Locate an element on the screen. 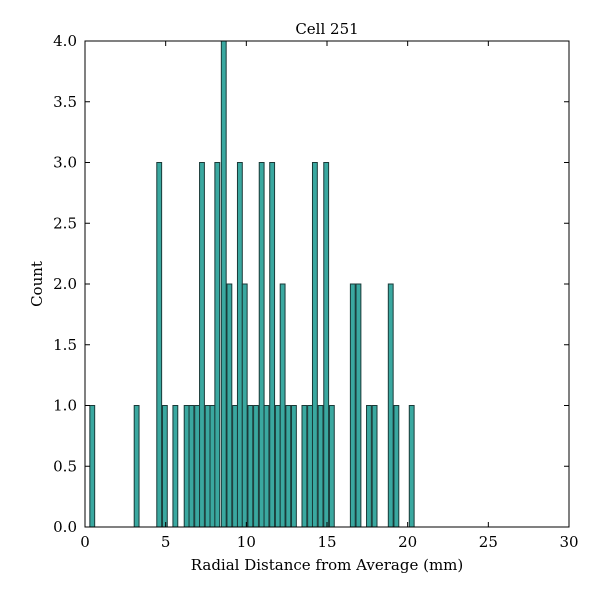 The image size is (600, 600). x-axis-label: Radial Distance from Average (mm) is located at coordinates (327, 565).